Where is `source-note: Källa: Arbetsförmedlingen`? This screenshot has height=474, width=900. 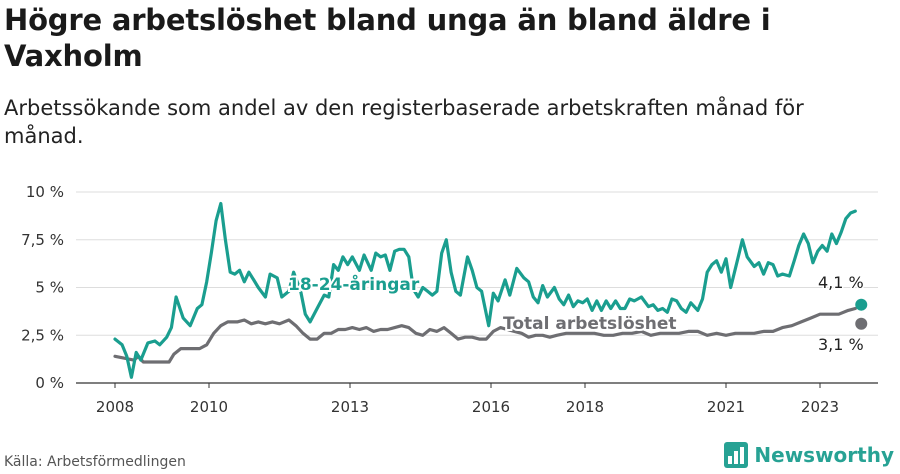
source-note: Källa: Arbetsförmedlingen is located at coordinates (95, 462).